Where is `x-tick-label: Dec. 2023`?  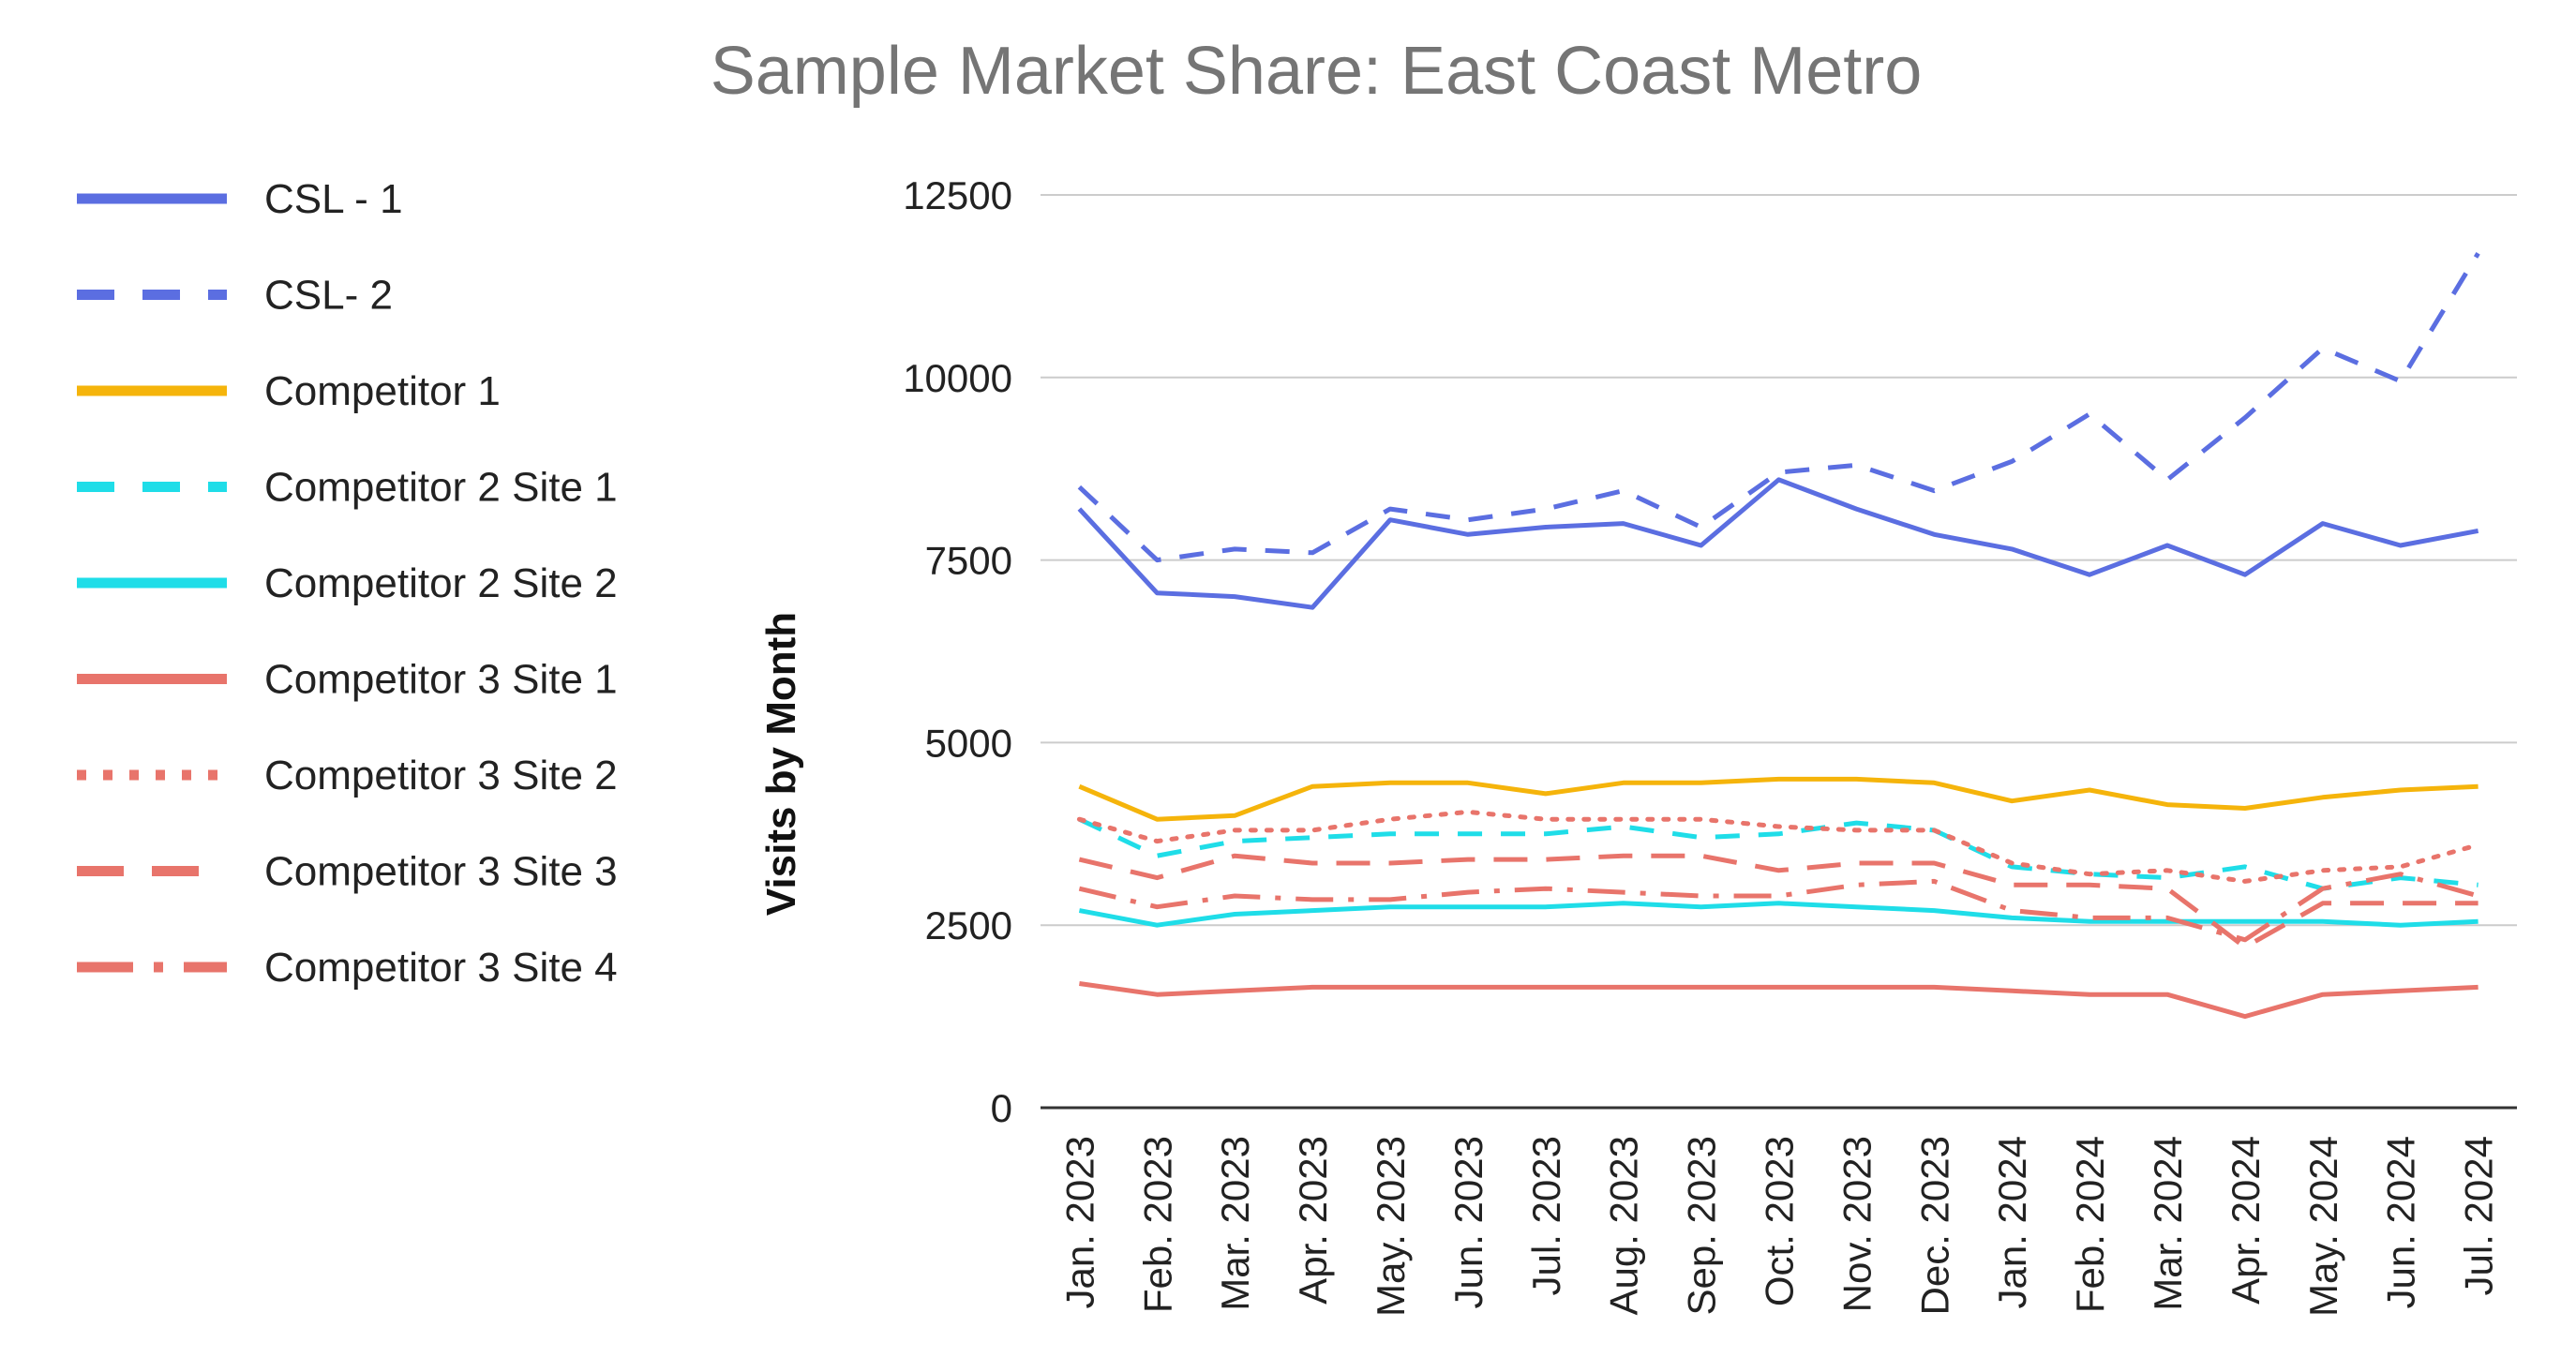 x-tick-label: Dec. 2023 is located at coordinates (1934, 1225).